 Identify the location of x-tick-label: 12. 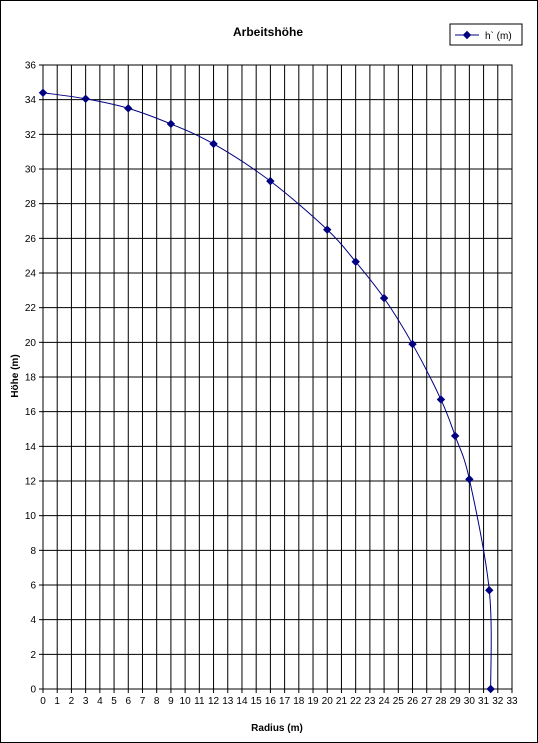
(214, 701).